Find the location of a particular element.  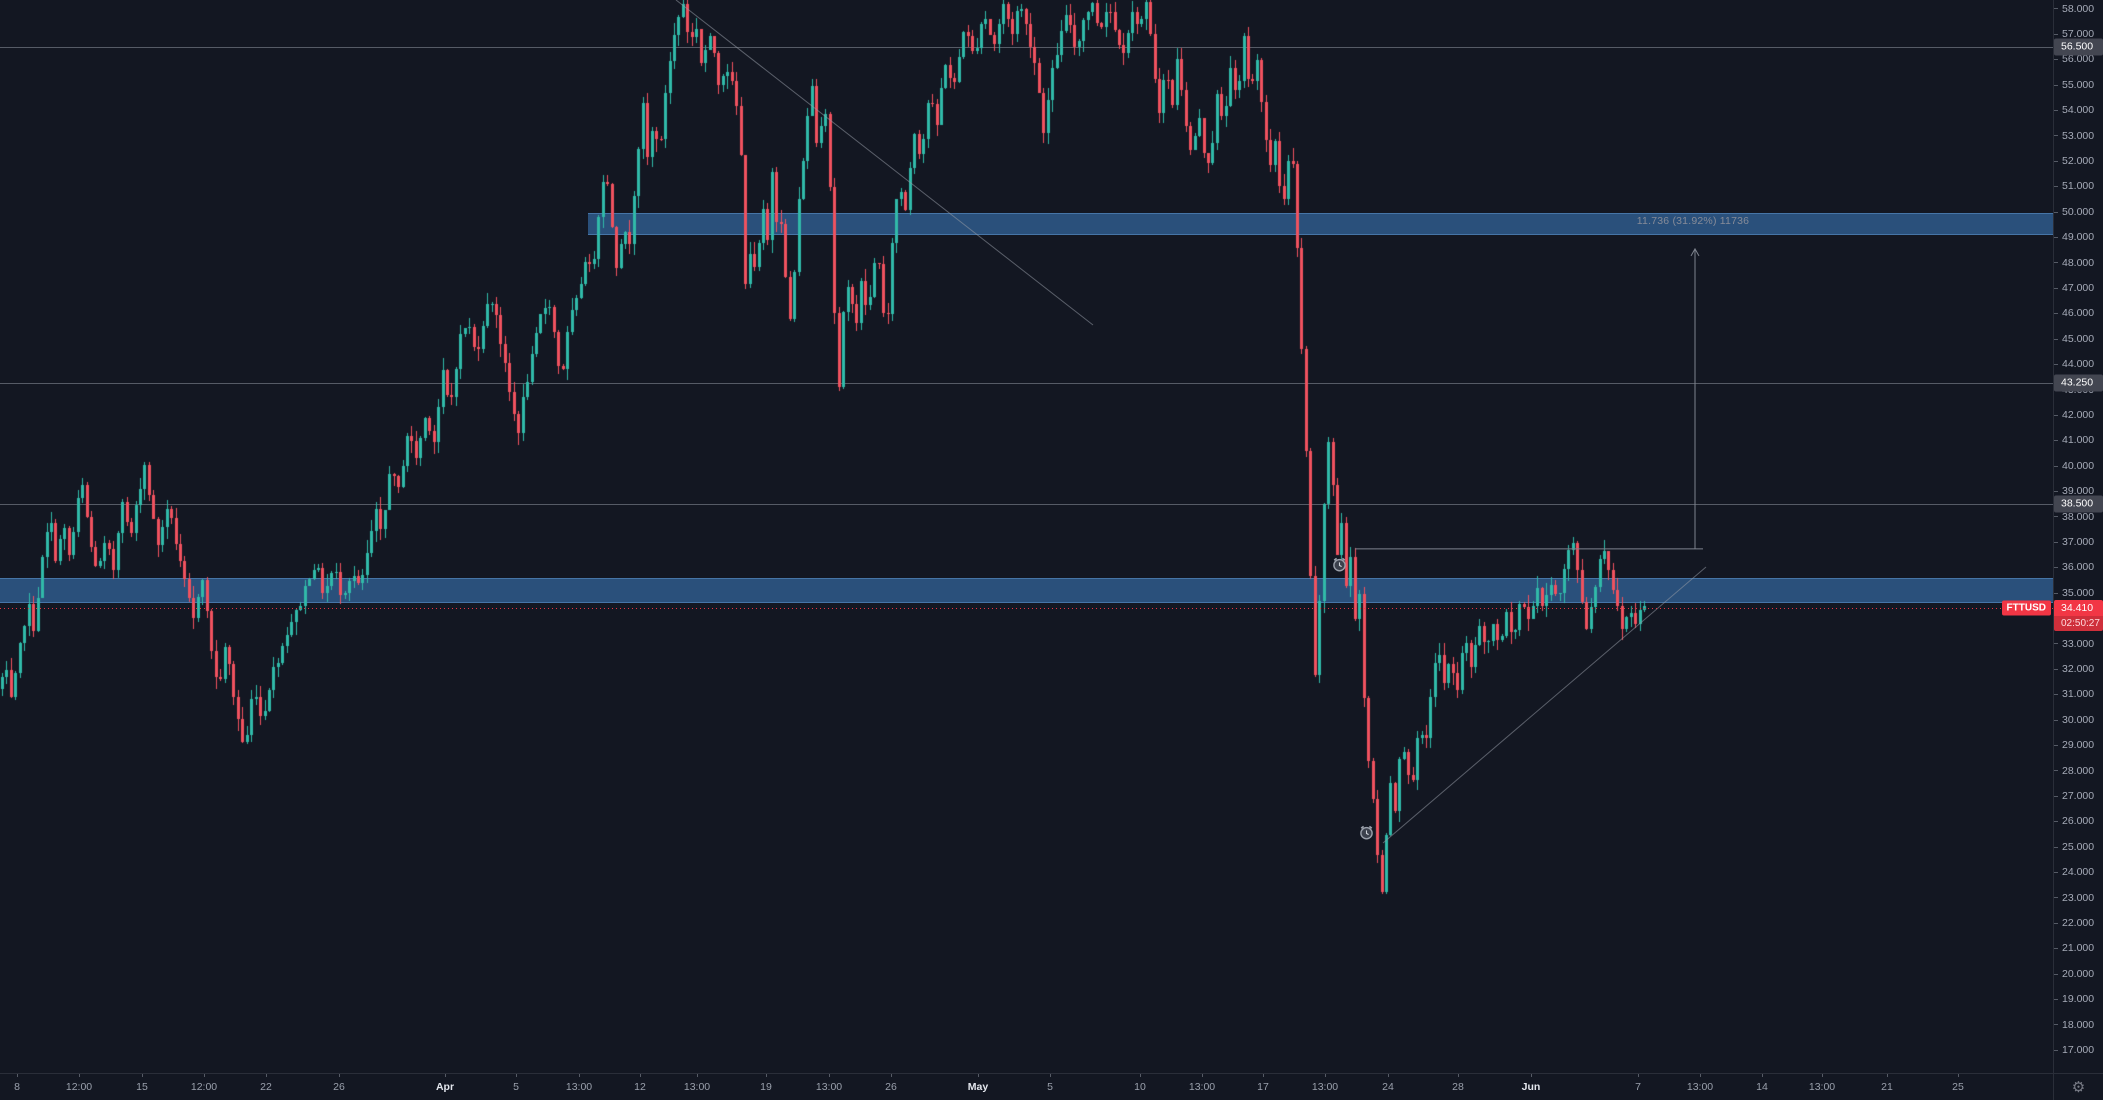

price-axis-label: 51.000 is located at coordinates (2078, 186).